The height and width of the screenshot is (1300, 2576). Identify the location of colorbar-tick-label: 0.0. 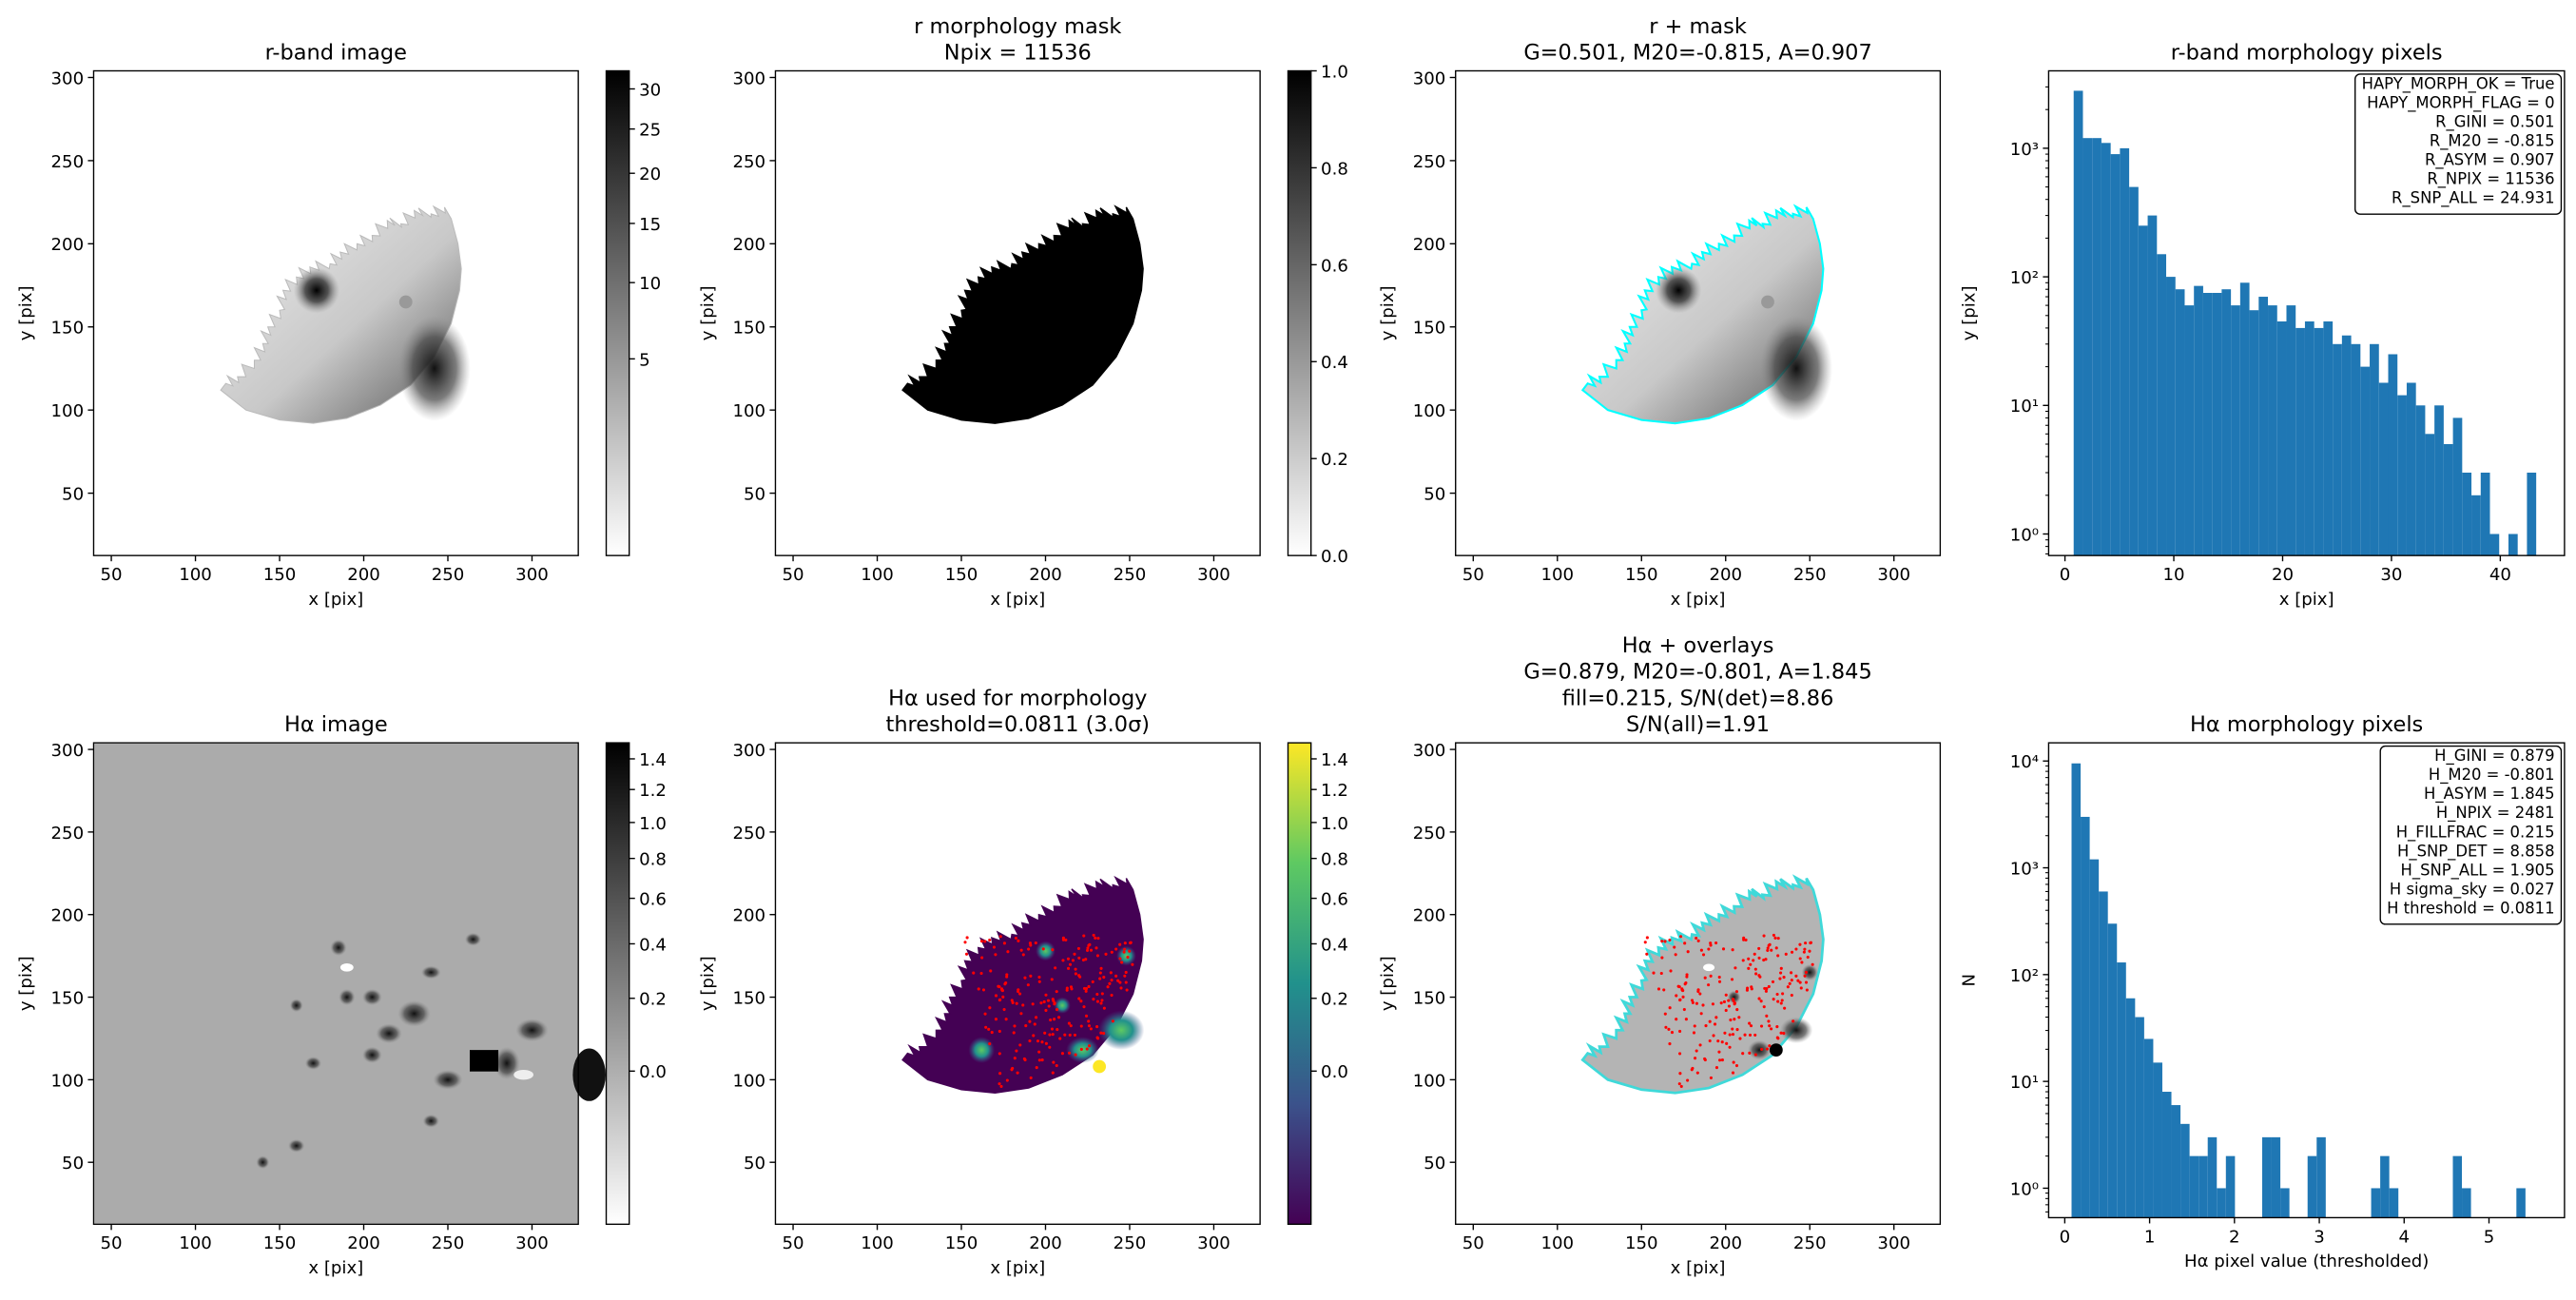
(1334, 557).